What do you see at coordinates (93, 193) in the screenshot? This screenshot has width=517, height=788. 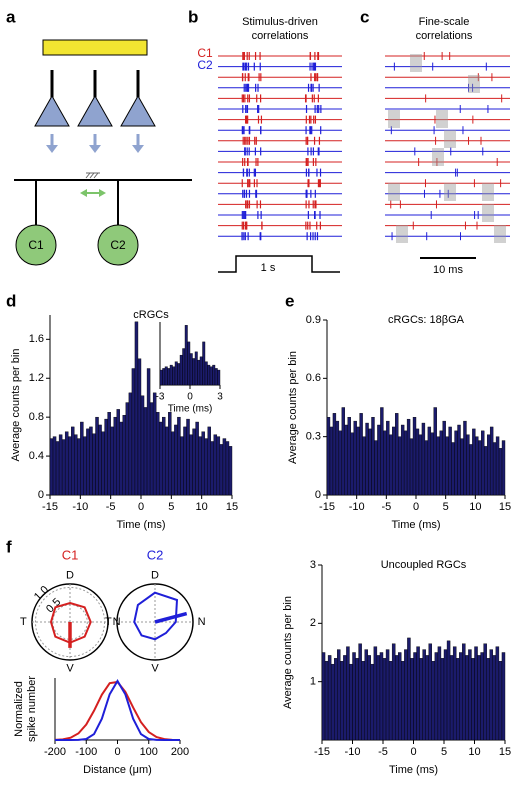 I see `coupling-arrow` at bounding box center [93, 193].